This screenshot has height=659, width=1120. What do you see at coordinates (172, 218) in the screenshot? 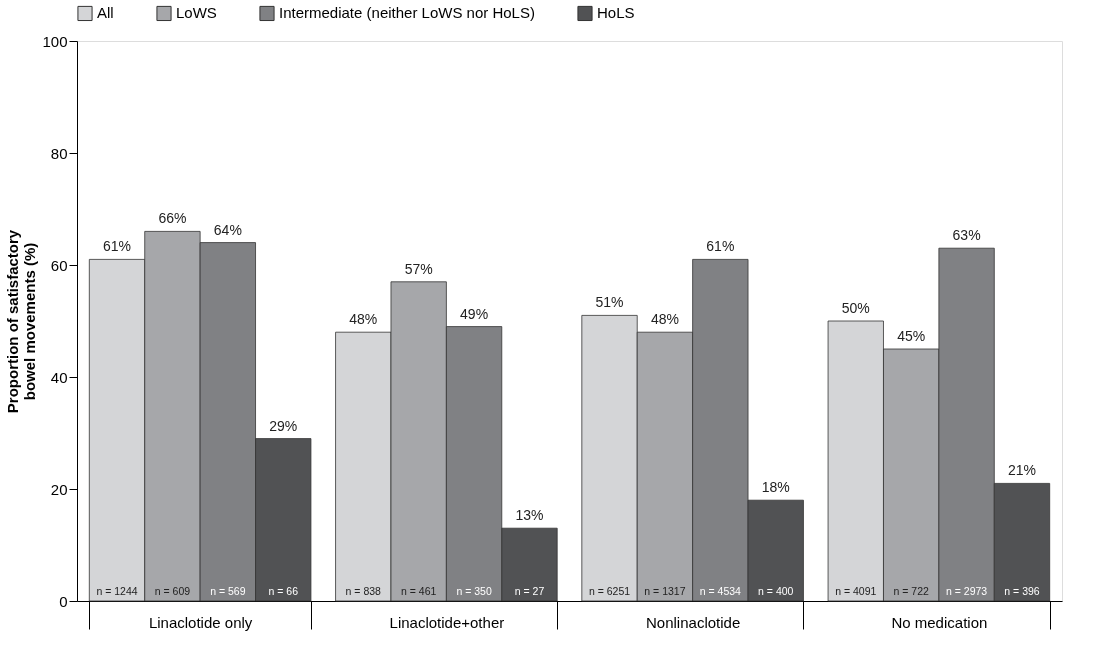
I see `data-label: 66%` at bounding box center [172, 218].